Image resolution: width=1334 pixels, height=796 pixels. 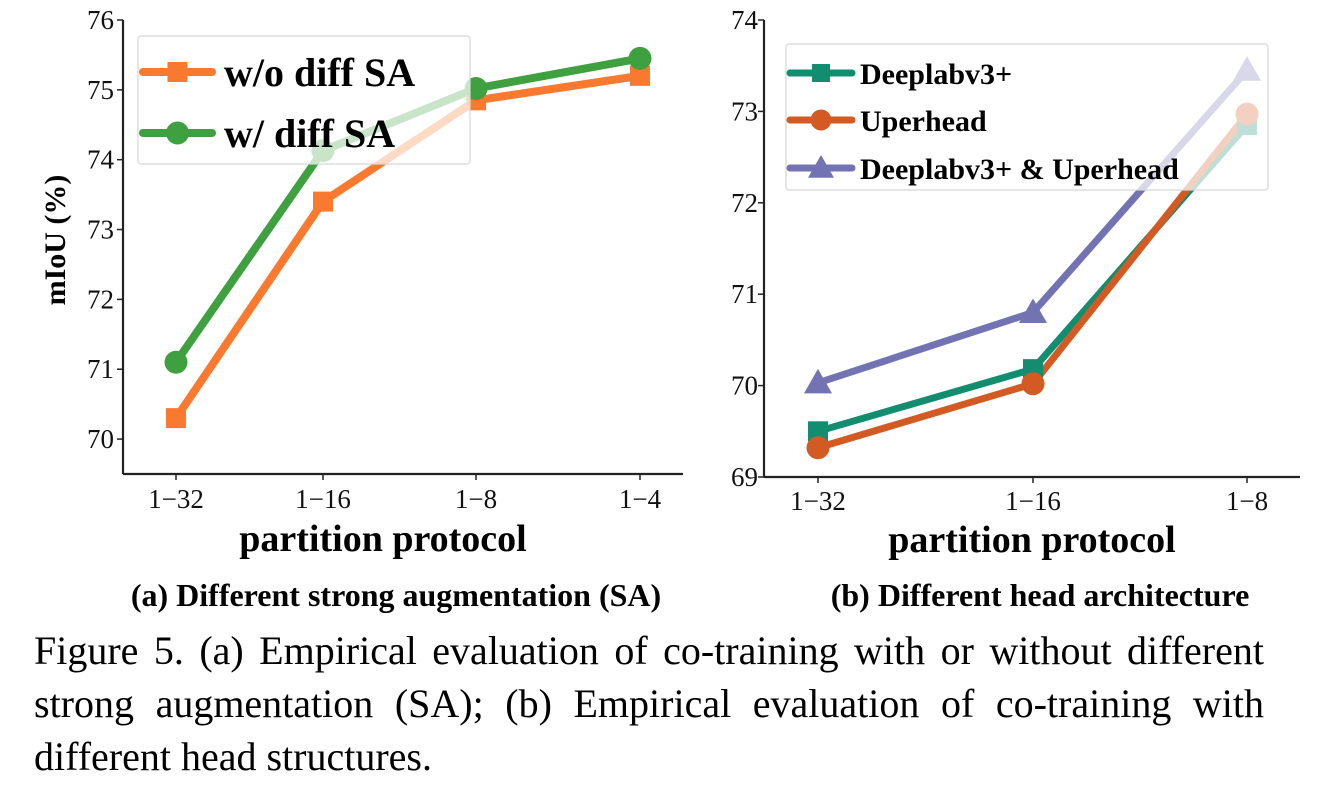 What do you see at coordinates (923, 121) in the screenshot?
I see `legend-label: Uperhead` at bounding box center [923, 121].